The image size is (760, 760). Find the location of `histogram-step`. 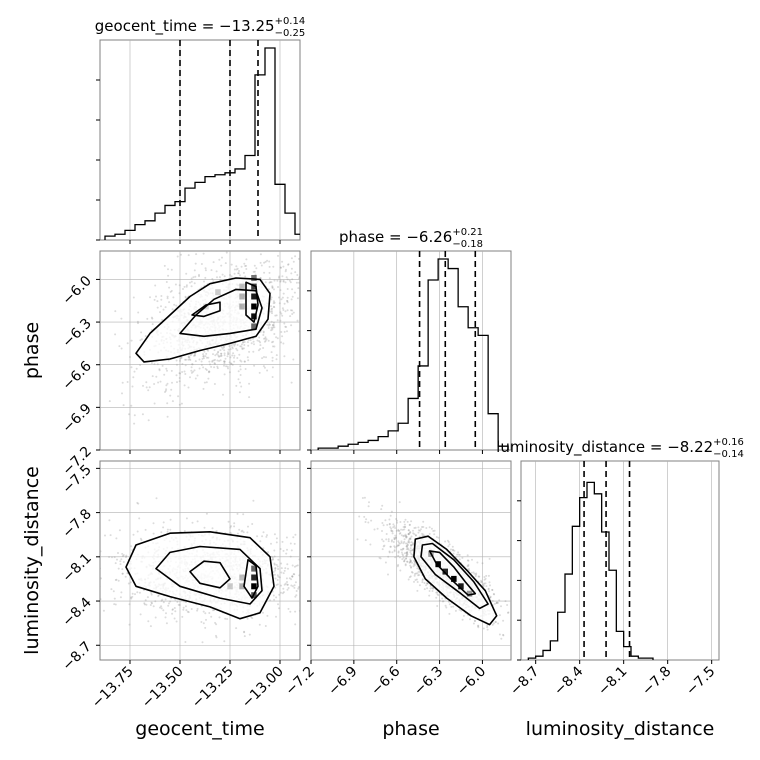

histogram-step is located at coordinates (590, 570).